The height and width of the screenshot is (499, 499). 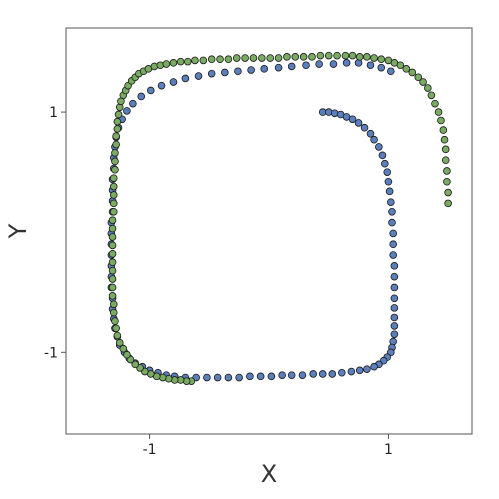 What do you see at coordinates (55, 233) in the screenshot?
I see `y-axis-ticks: -1 1` at bounding box center [55, 233].